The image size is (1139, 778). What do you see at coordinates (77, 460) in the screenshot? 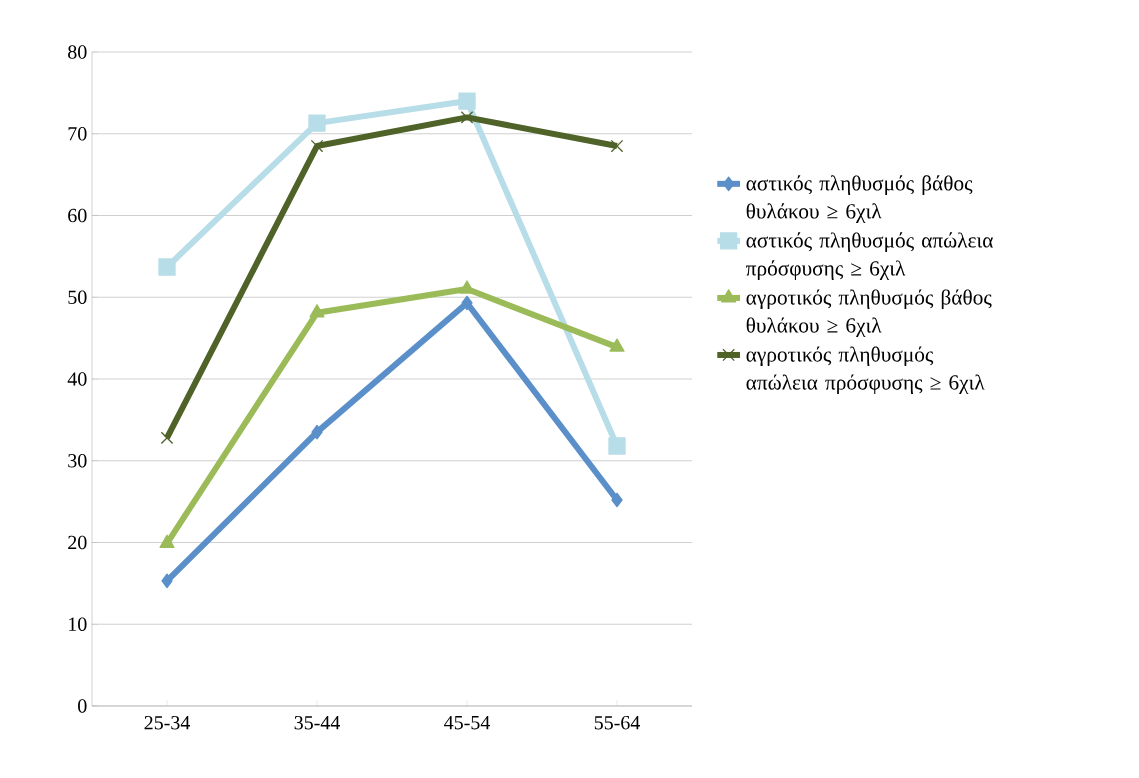
I see `y-tick-label: 30` at bounding box center [77, 460].